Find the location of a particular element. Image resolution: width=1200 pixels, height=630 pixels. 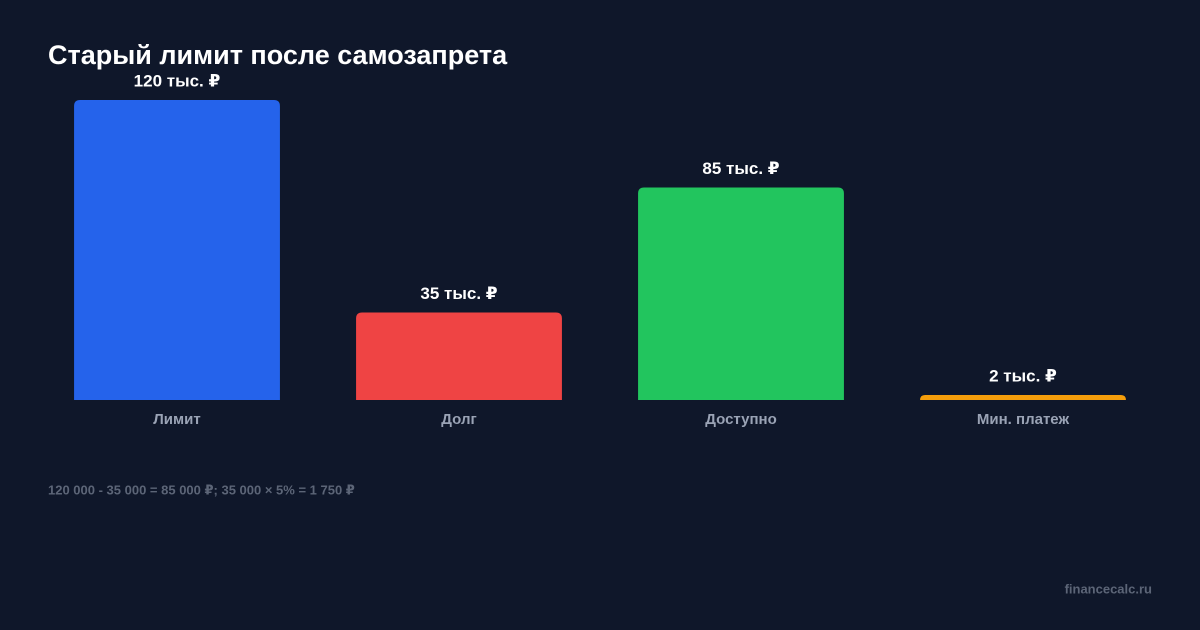

x-tick-label: Лимит is located at coordinates (176, 419).